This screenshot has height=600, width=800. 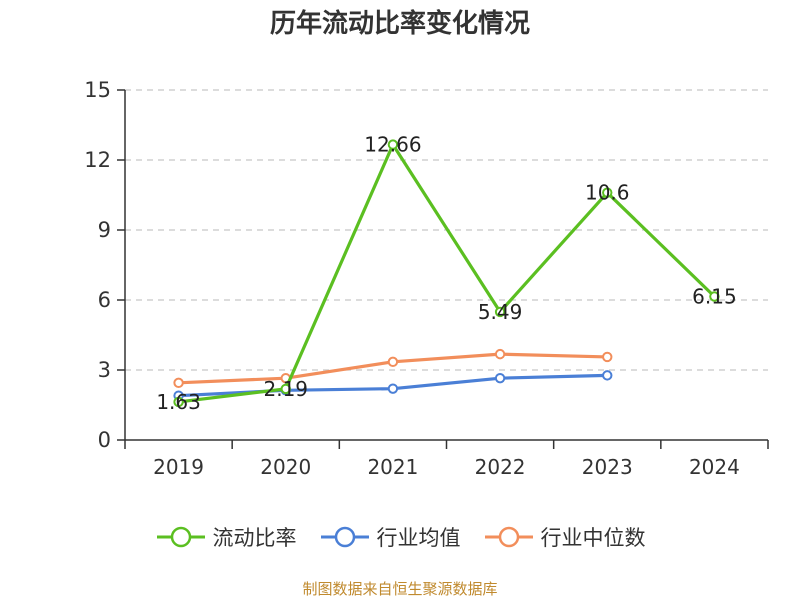 What do you see at coordinates (178, 467) in the screenshot?
I see `x-tick-label: 2019` at bounding box center [178, 467].